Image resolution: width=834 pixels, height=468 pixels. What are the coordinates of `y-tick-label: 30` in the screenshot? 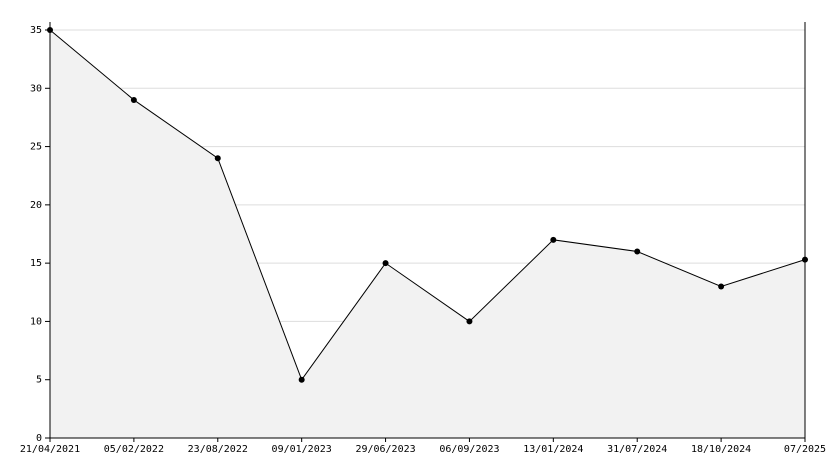 It's located at (36, 88).